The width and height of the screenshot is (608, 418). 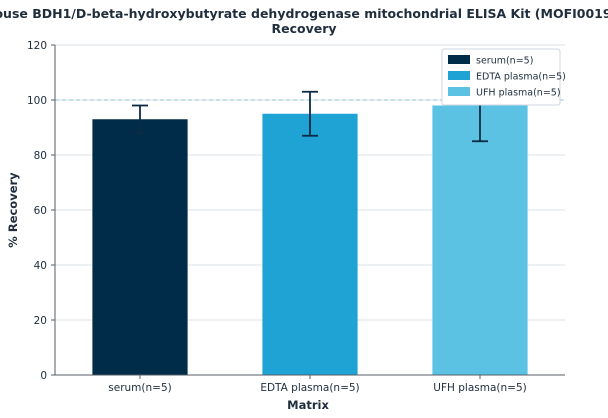 I want to click on legend-label-1: EDTA plasma(n=5), so click(x=521, y=77).